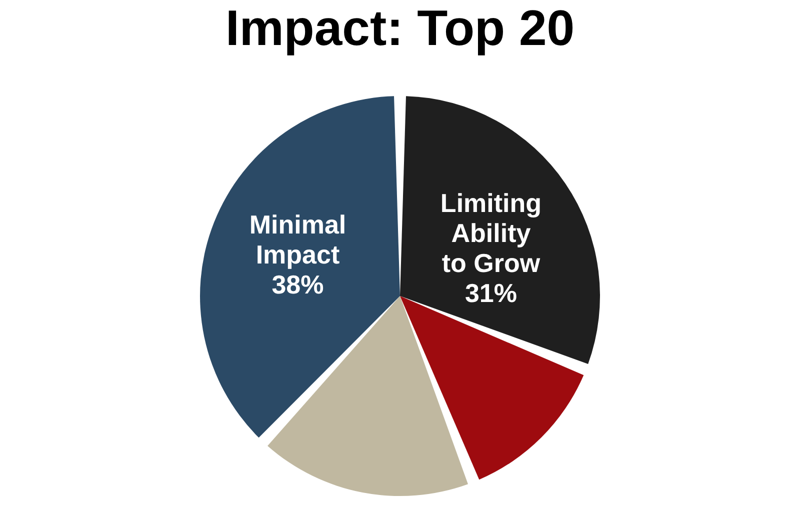 The width and height of the screenshot is (800, 532). I want to click on chart-title: Impact: Top 20, so click(400, 28).